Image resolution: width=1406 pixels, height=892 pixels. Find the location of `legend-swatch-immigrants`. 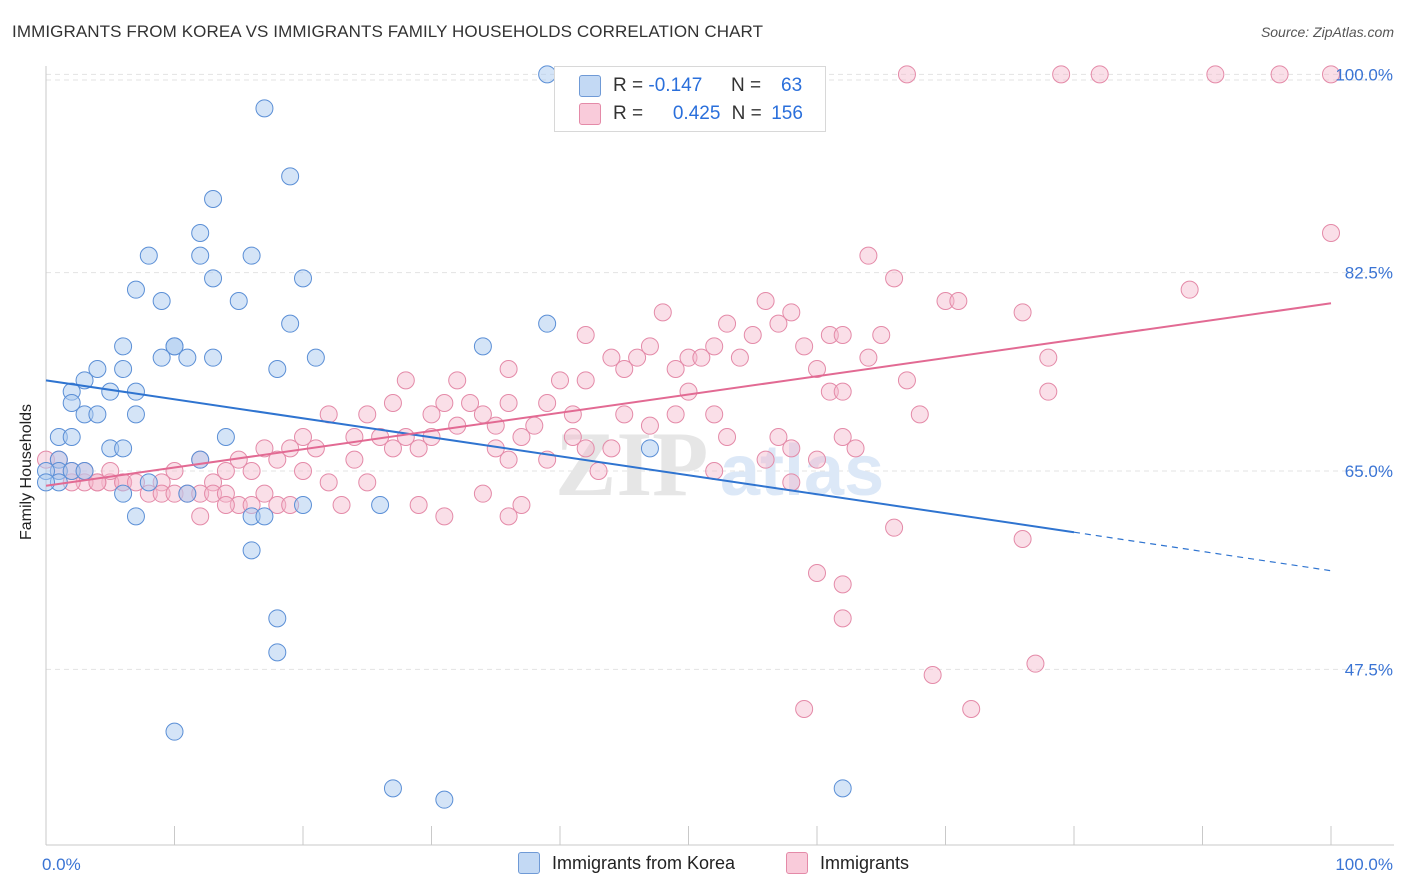

legend-swatch-immigrants is located at coordinates (590, 114).